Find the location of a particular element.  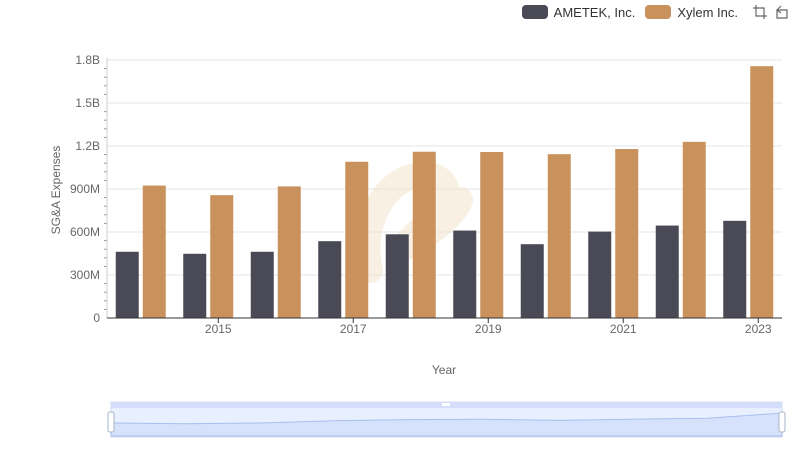

zoom-grip is located at coordinates (446, 404).